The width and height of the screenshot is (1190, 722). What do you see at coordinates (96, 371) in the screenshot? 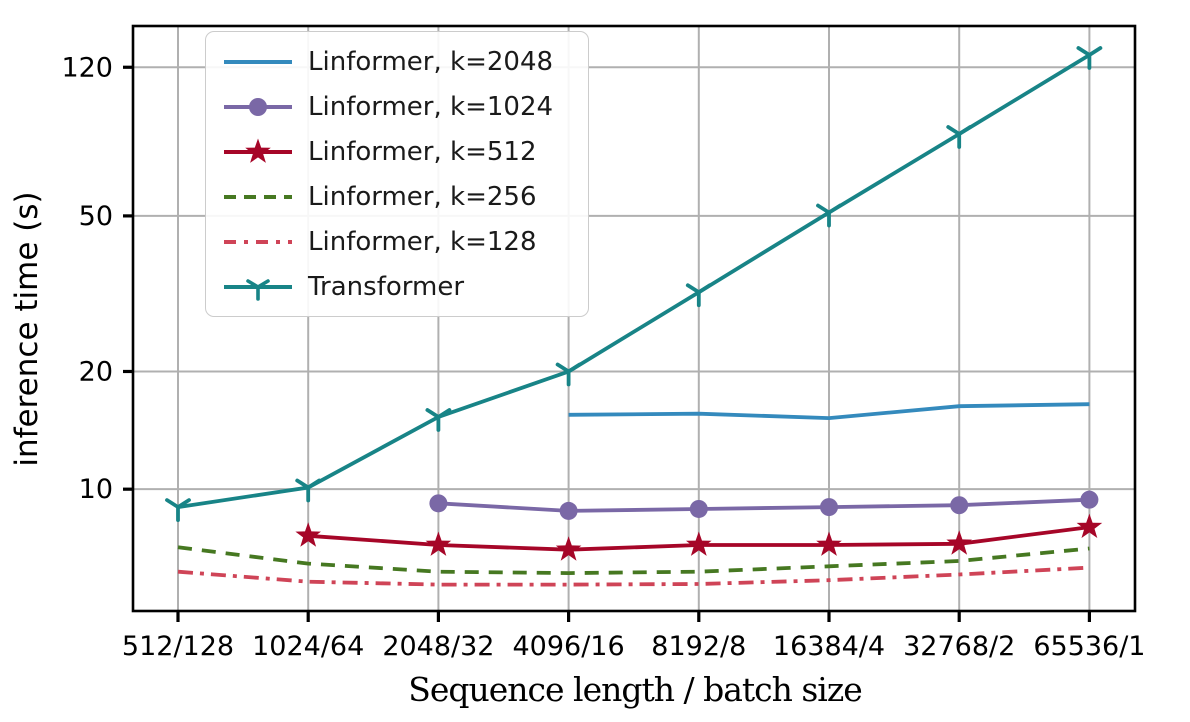
I see `y-tick-label: 20` at bounding box center [96, 371].